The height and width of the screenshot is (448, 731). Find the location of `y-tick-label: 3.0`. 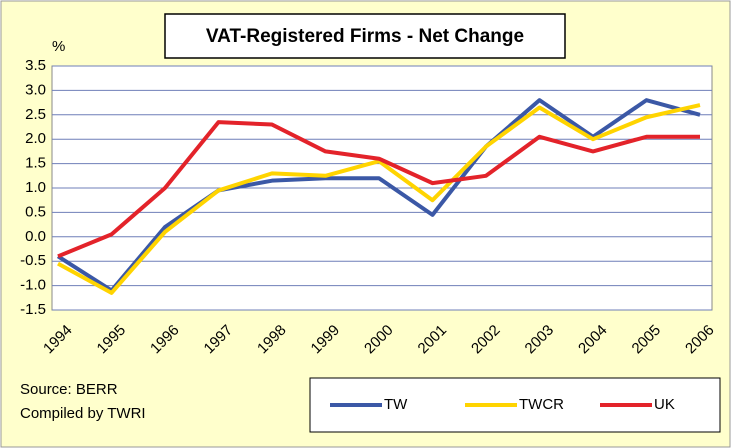

y-tick-label: 3.0 is located at coordinates (35, 89).